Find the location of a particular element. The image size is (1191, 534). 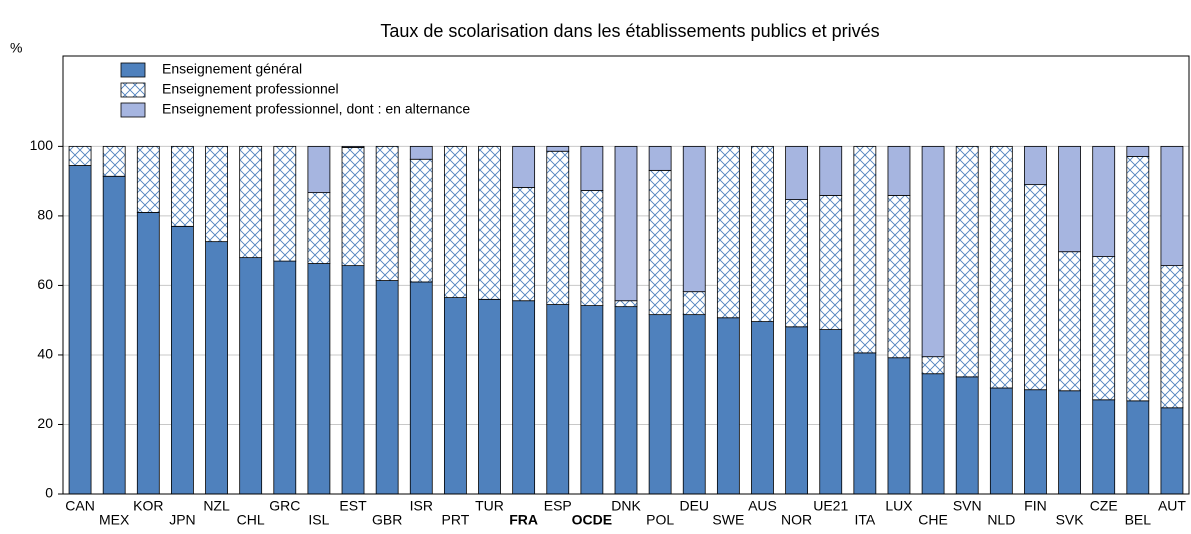

x-tick-label: FRA is located at coordinates (523, 520).